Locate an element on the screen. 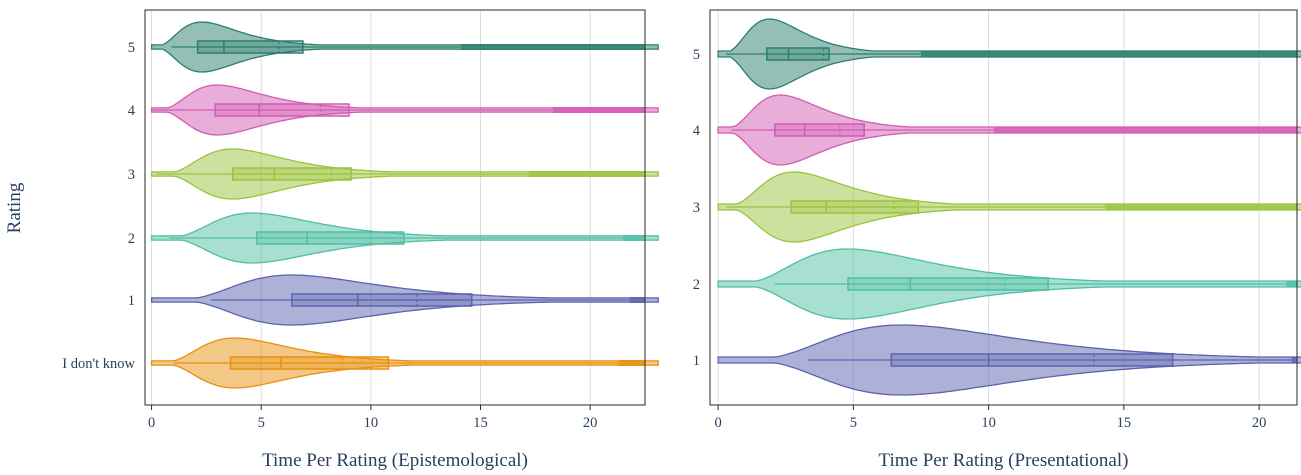 The width and height of the screenshot is (1301, 475). y-axis-title: Rating is located at coordinates (14, 207).